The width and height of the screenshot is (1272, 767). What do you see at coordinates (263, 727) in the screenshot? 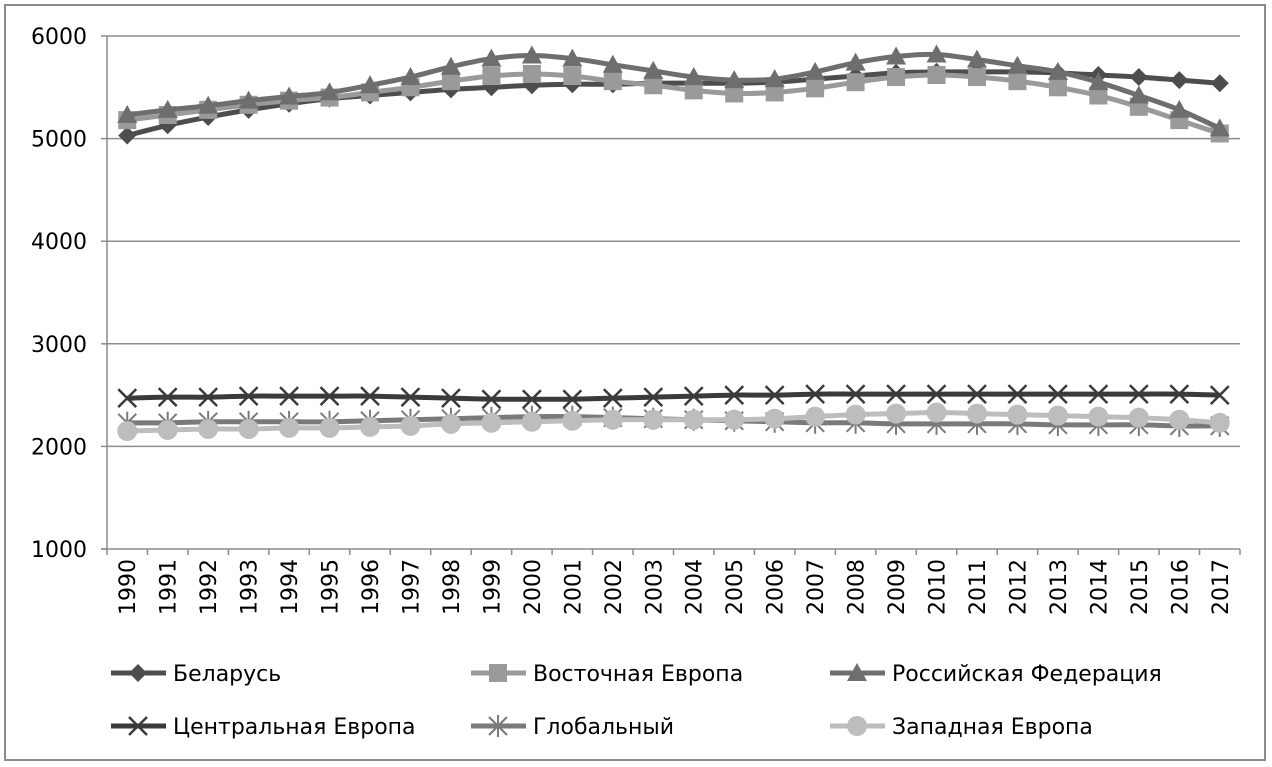
I see `legend-item: Центральная Европа` at bounding box center [263, 727].